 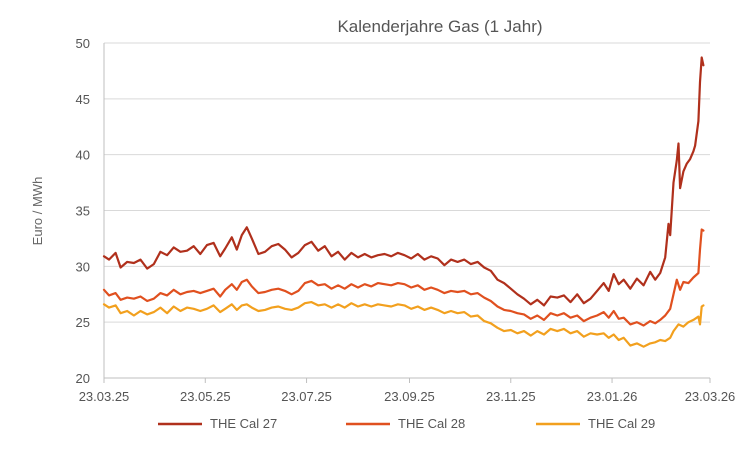 I want to click on x-tick-label: 23.01.26, so click(x=612, y=396).